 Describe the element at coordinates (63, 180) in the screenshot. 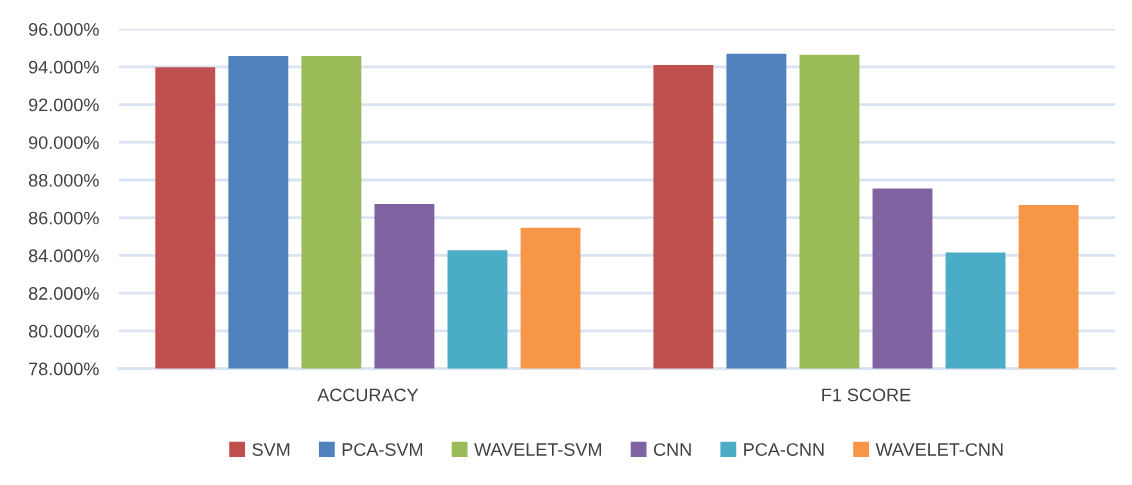

I see `y-tick-label: 88.000%` at that location.